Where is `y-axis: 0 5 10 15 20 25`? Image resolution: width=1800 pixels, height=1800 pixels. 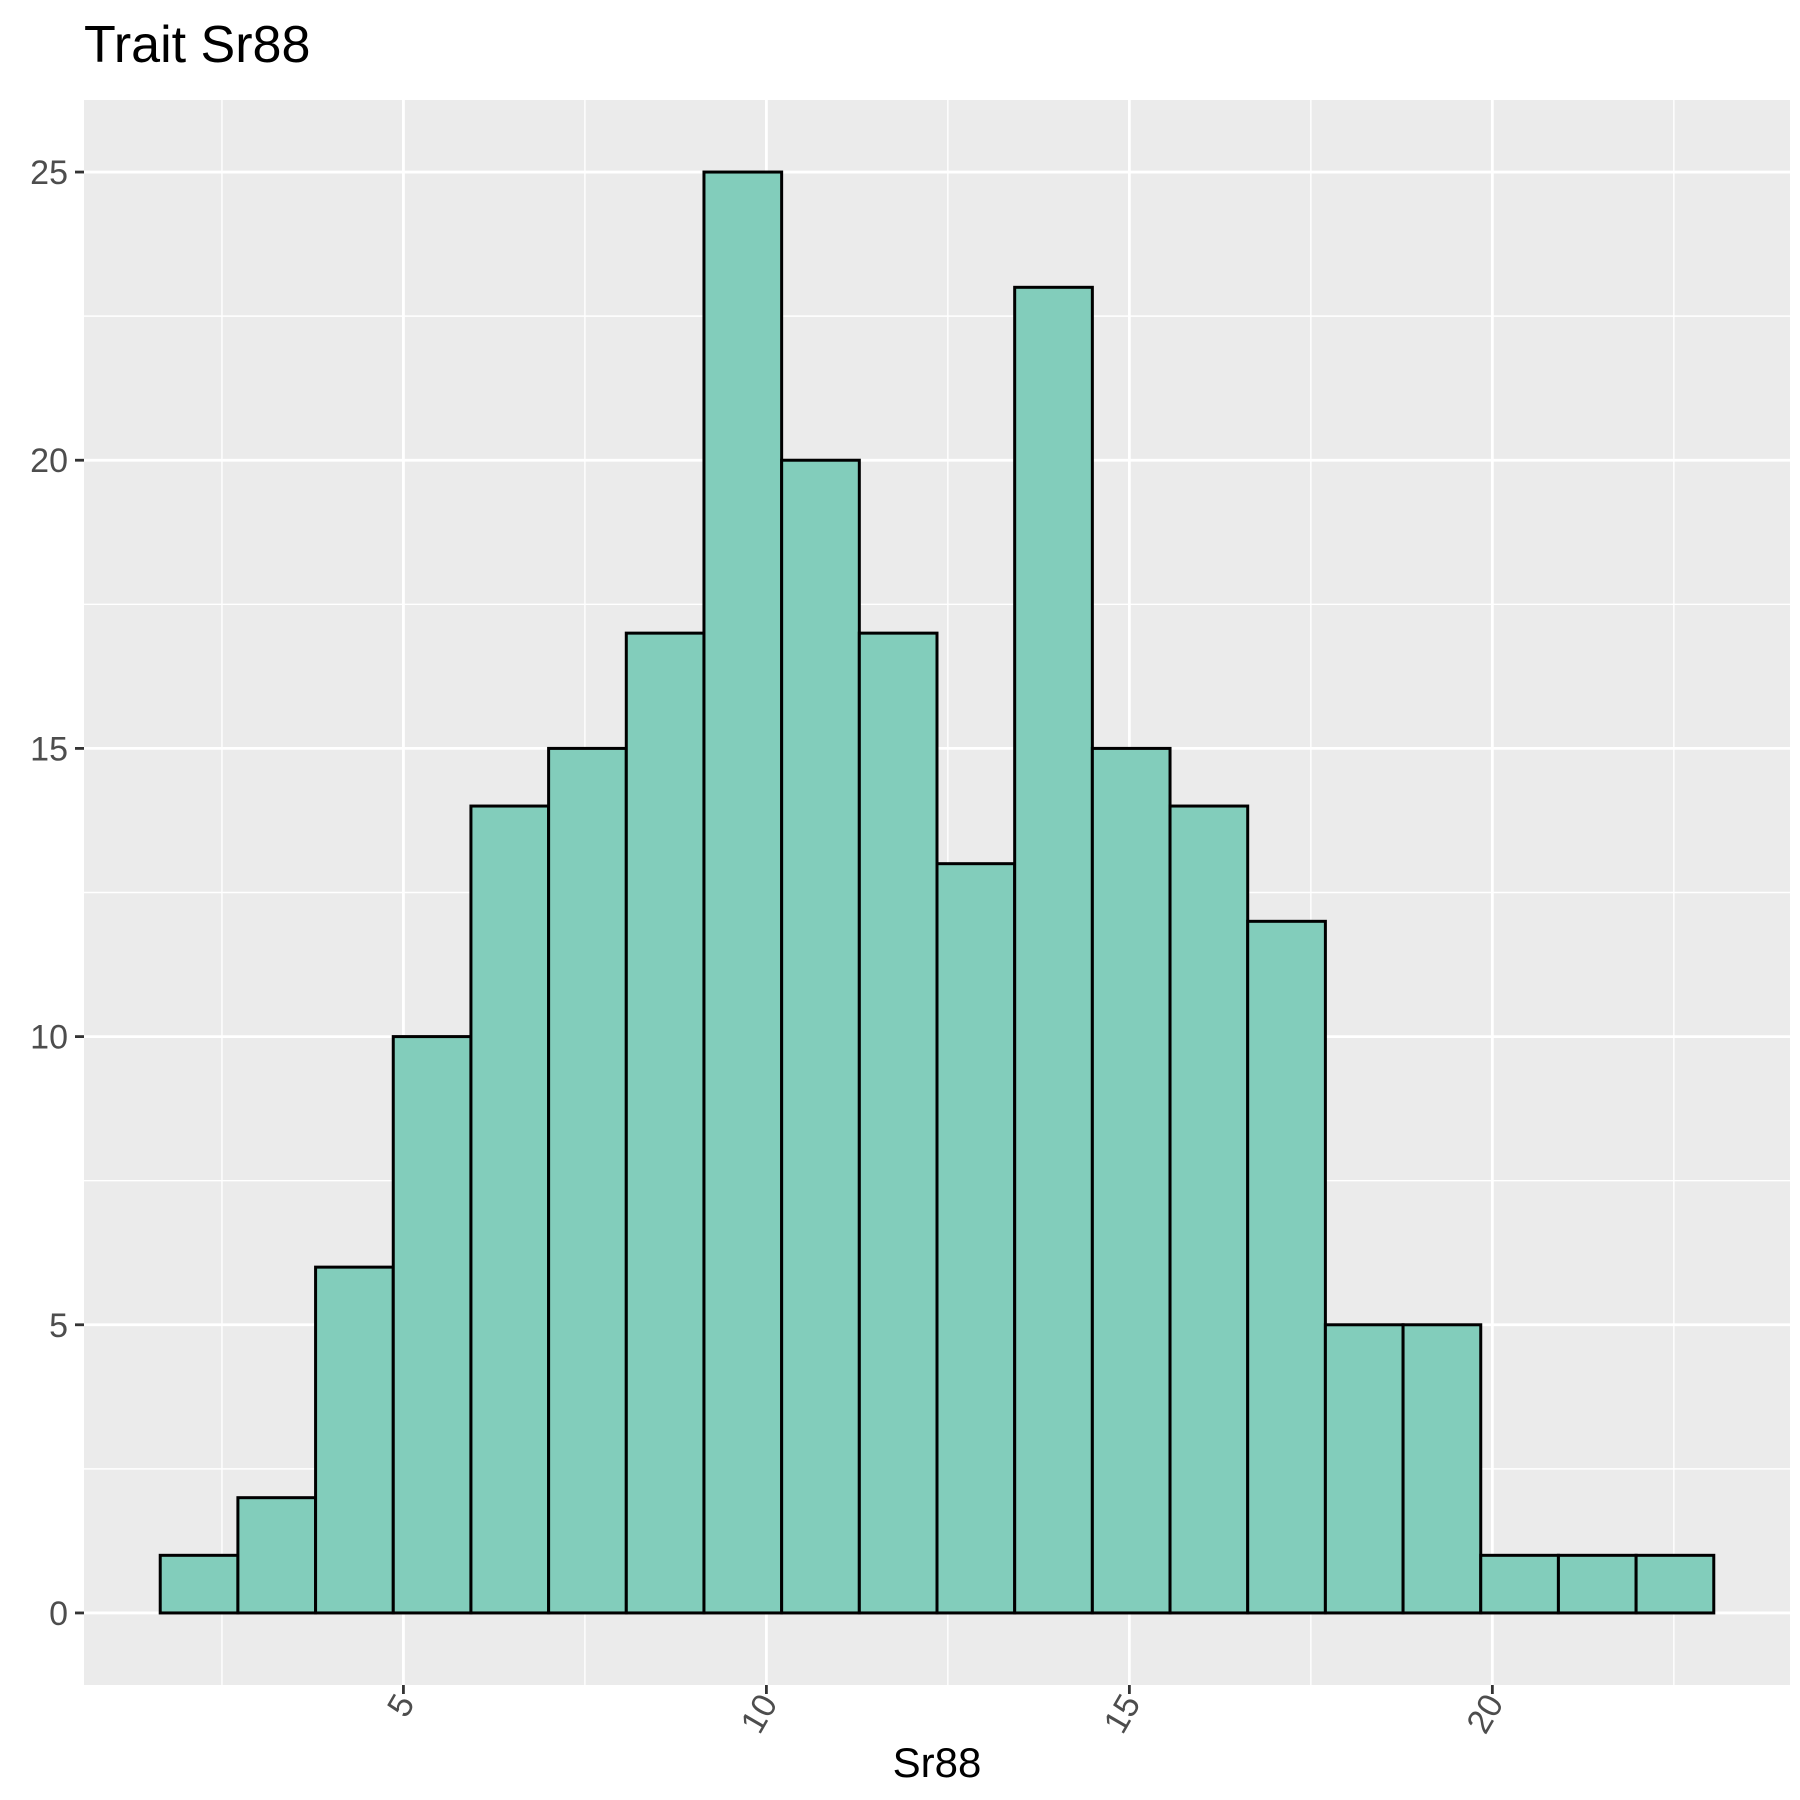
y-axis: 0 5 10 15 20 25 is located at coordinates (57, 893).